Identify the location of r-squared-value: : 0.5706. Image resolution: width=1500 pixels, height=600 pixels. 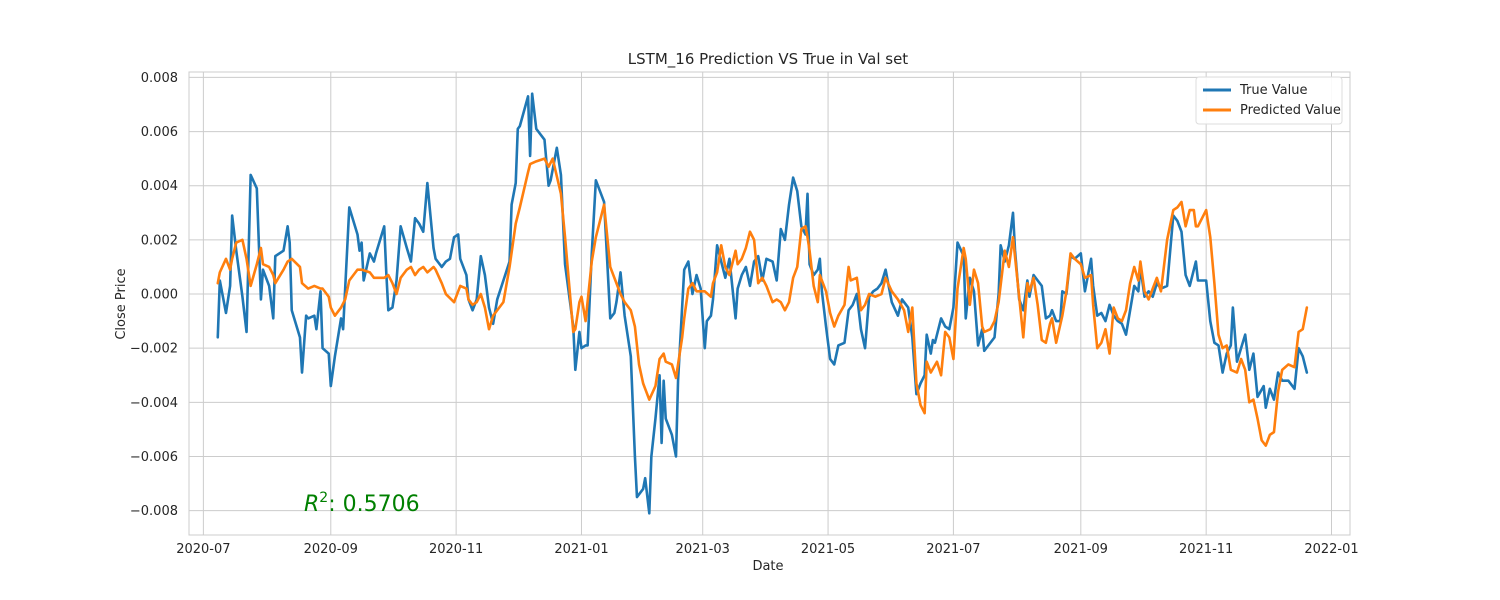
(373, 504).